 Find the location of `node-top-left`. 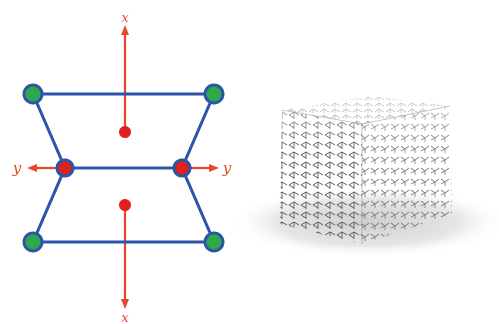

node-top-left is located at coordinates (33, 94).